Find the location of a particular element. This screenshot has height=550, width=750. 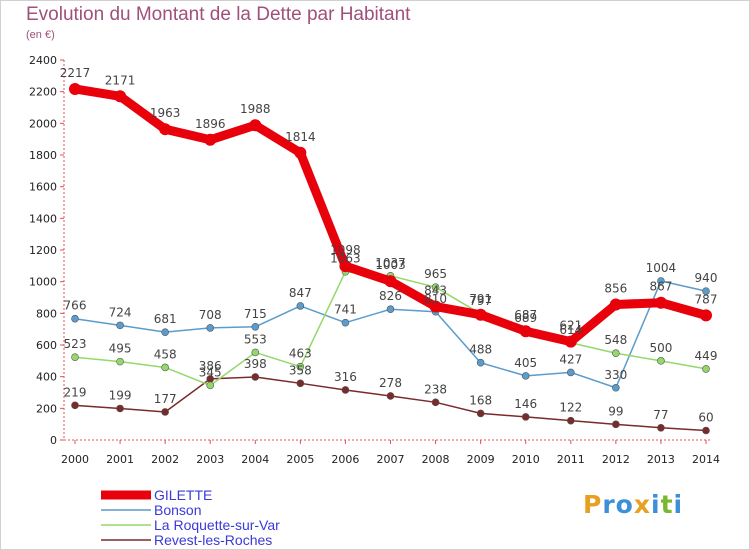

data-label: 2171 is located at coordinates (120, 80).